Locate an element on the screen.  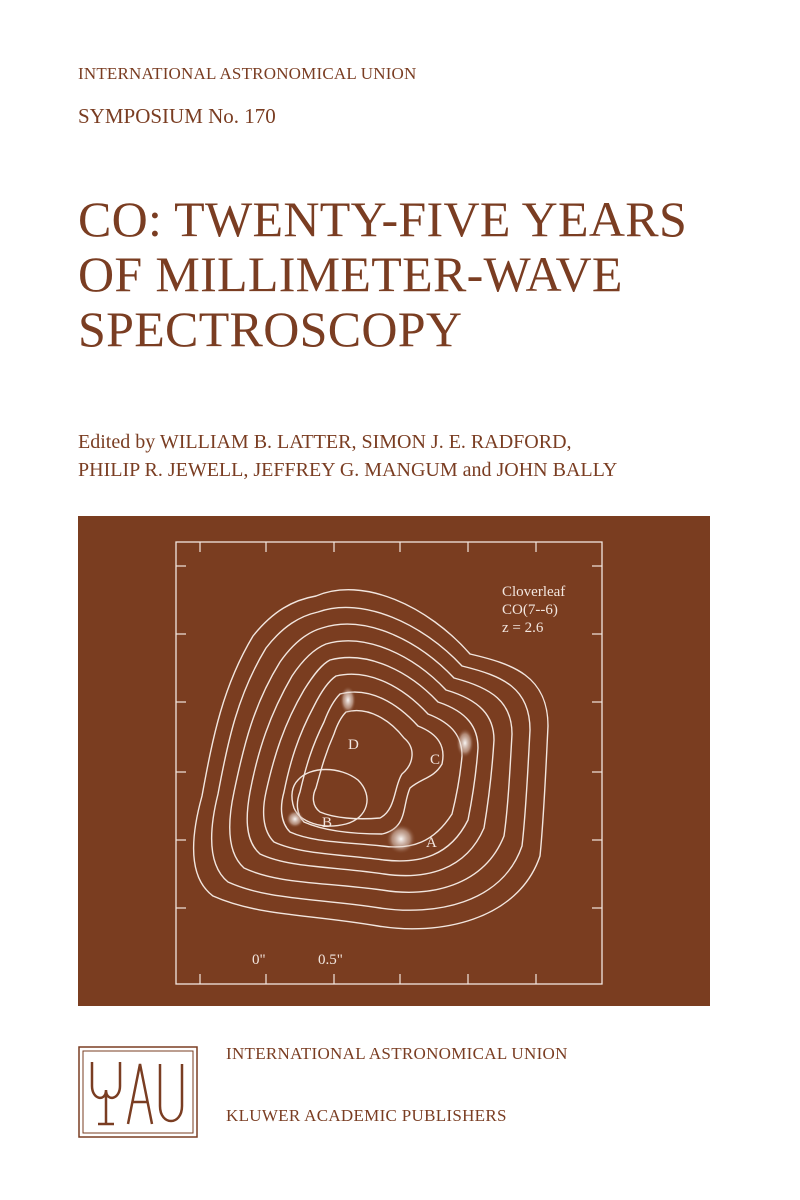
iau-logo-mark is located at coordinates (138, 1092).